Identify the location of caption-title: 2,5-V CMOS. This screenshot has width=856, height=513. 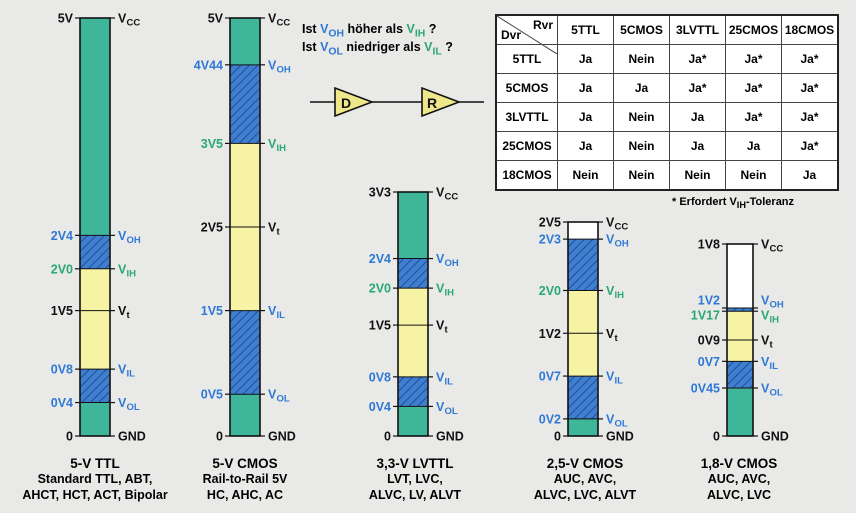
(585, 463).